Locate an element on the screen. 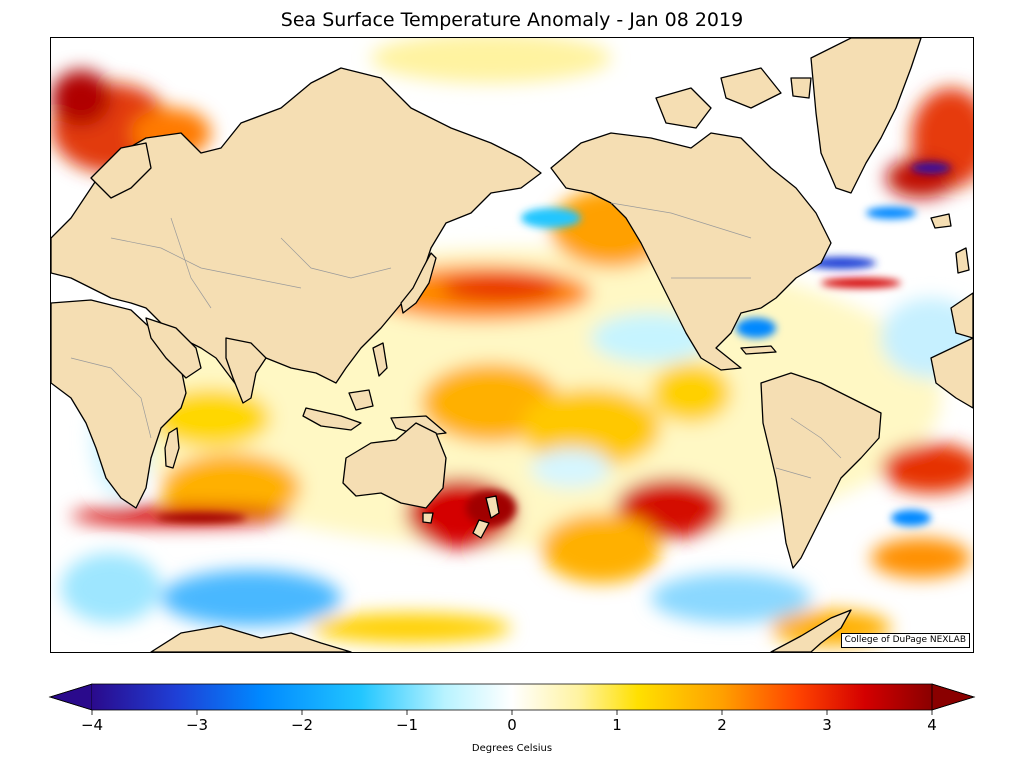  colorbar: −4 −3 −2 −1 0 1 2 3 4 Degrees Celsius is located at coordinates (512, 718).